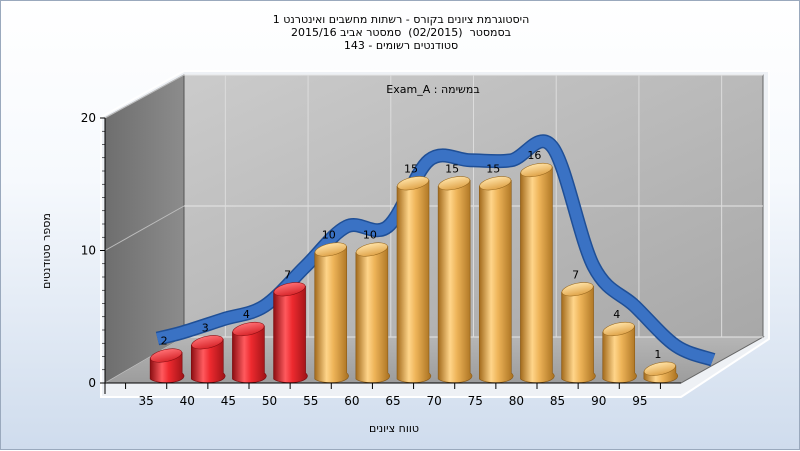  What do you see at coordinates (475, 401) in the screenshot?
I see `x-tick-label: 75` at bounding box center [475, 401].